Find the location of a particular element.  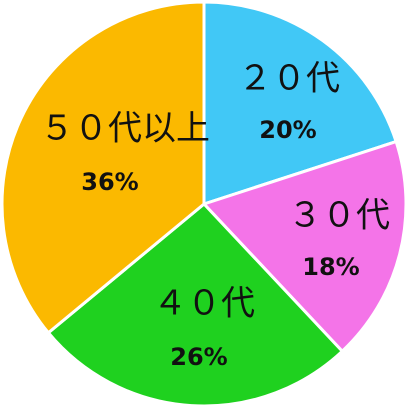

slice-value-2: 18% is located at coordinates (330, 267).